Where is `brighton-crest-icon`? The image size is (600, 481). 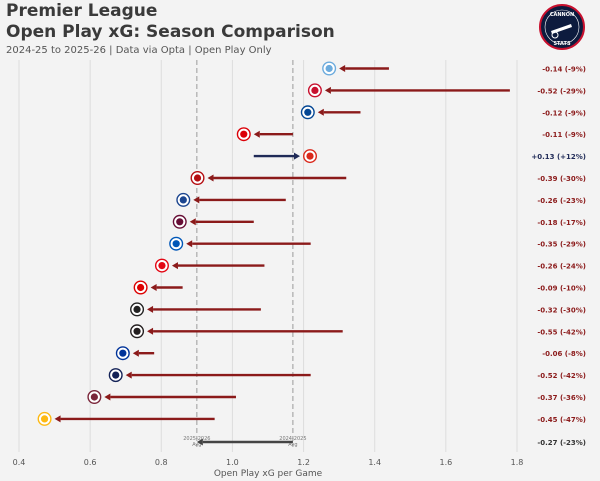 brighton-crest-icon is located at coordinates (176, 243).